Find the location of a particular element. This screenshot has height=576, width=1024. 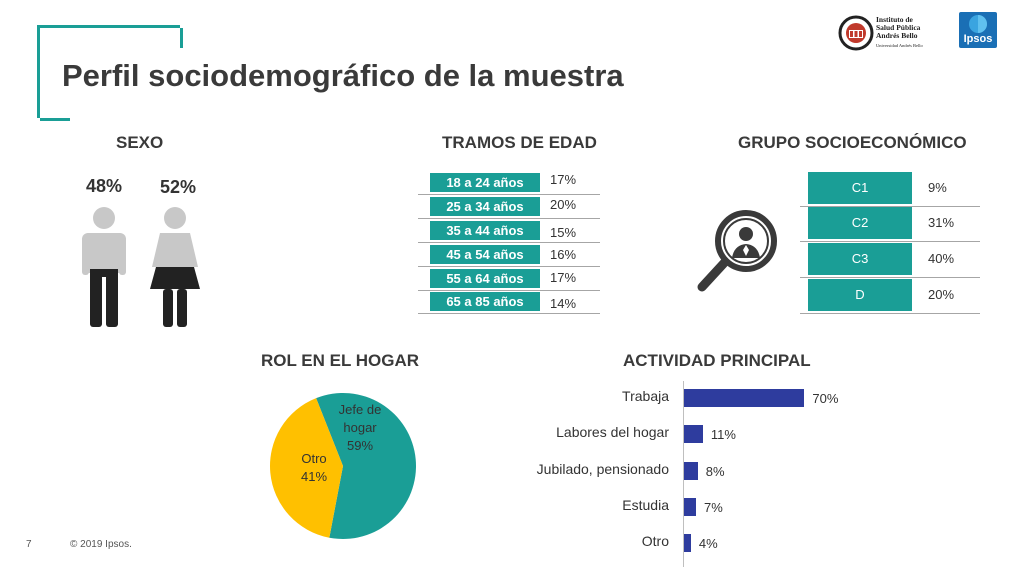

edad-title: TRAMOS DE EDAD is located at coordinates (519, 142).